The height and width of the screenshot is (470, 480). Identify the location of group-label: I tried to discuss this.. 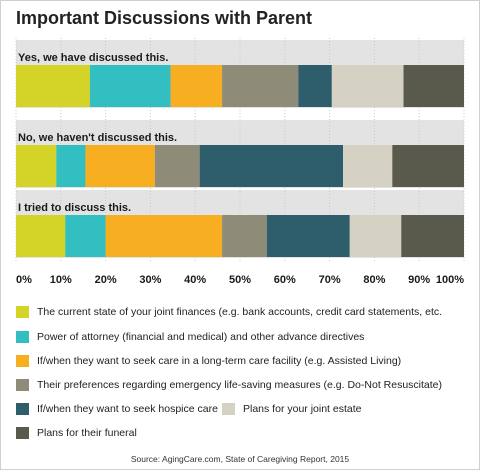
(74, 208).